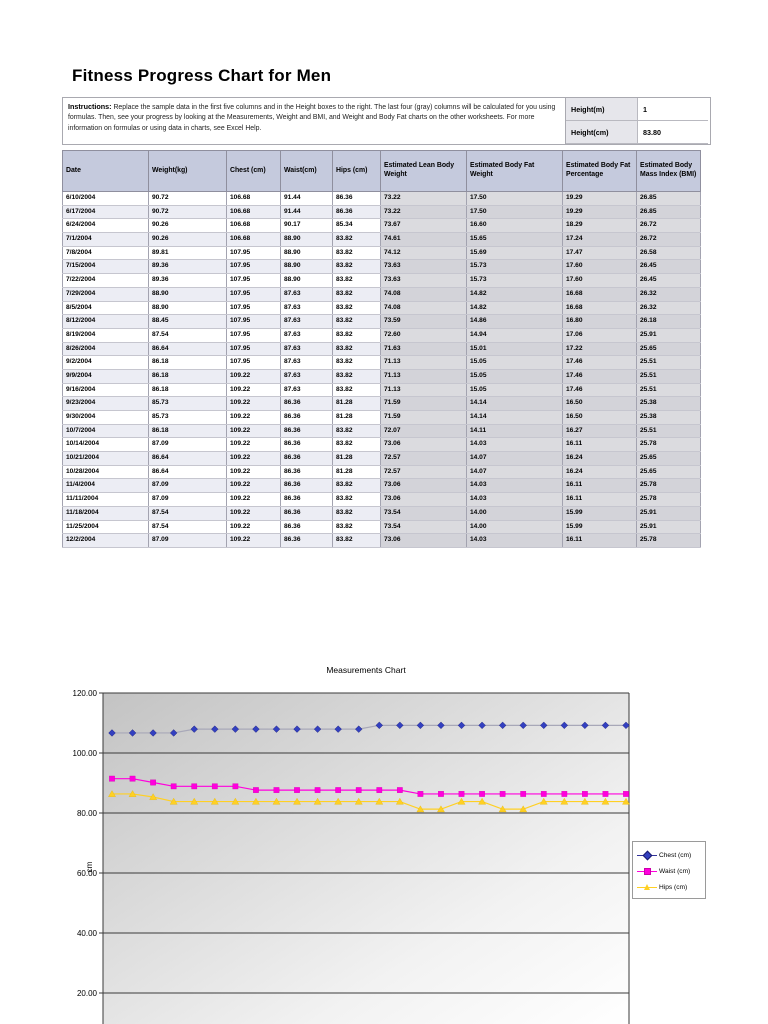 This screenshot has width=768, height=1024. I want to click on table-cell: 16.11, so click(599, 499).